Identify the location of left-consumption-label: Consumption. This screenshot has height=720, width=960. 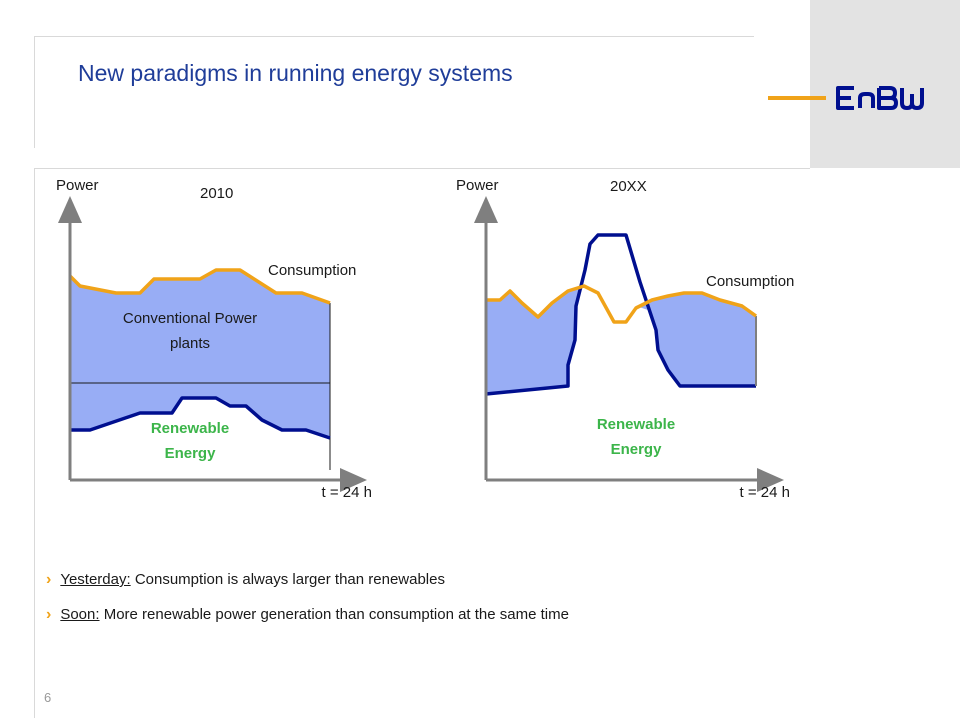
(312, 270).